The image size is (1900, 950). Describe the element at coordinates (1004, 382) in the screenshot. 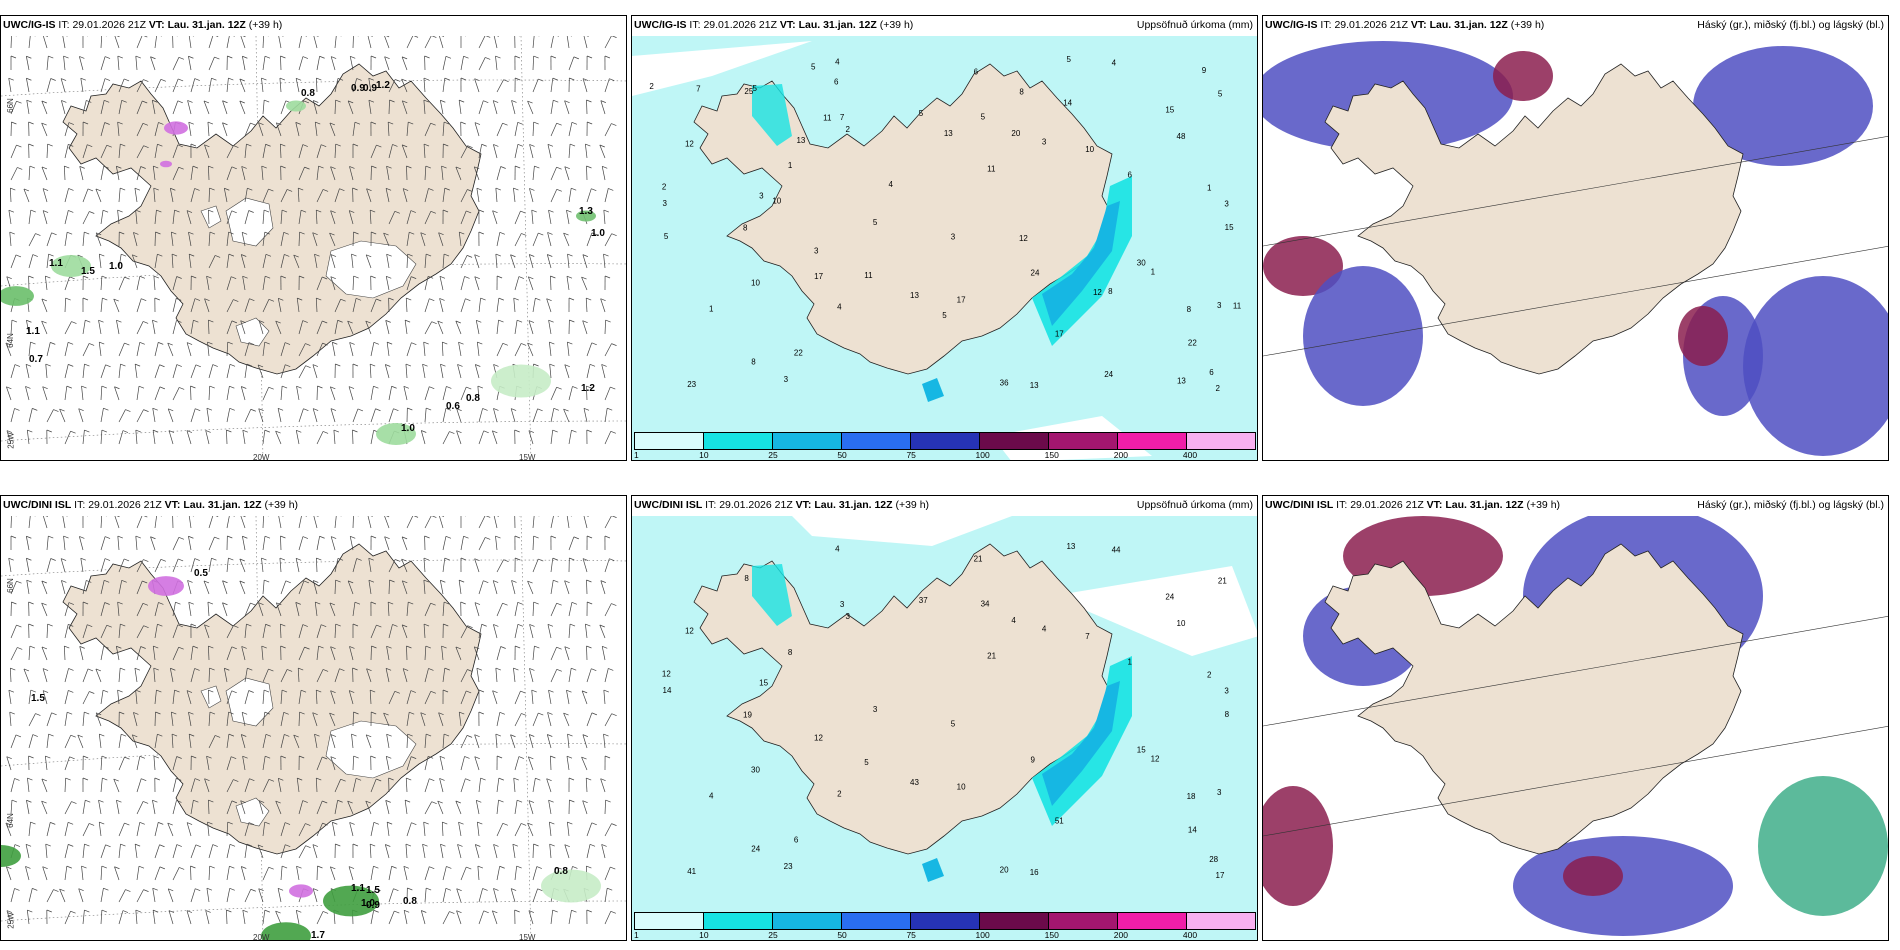

I see `precip-value-label: 36` at that location.